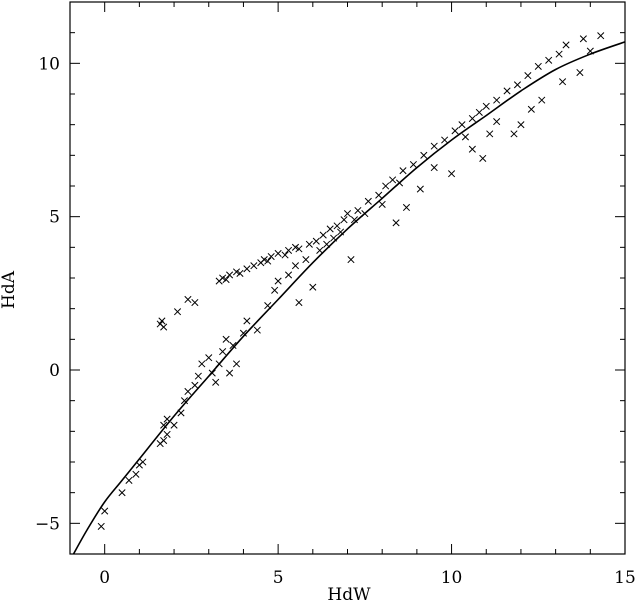 The image size is (636, 608). I want to click on x-tick-label: 15, so click(625, 578).